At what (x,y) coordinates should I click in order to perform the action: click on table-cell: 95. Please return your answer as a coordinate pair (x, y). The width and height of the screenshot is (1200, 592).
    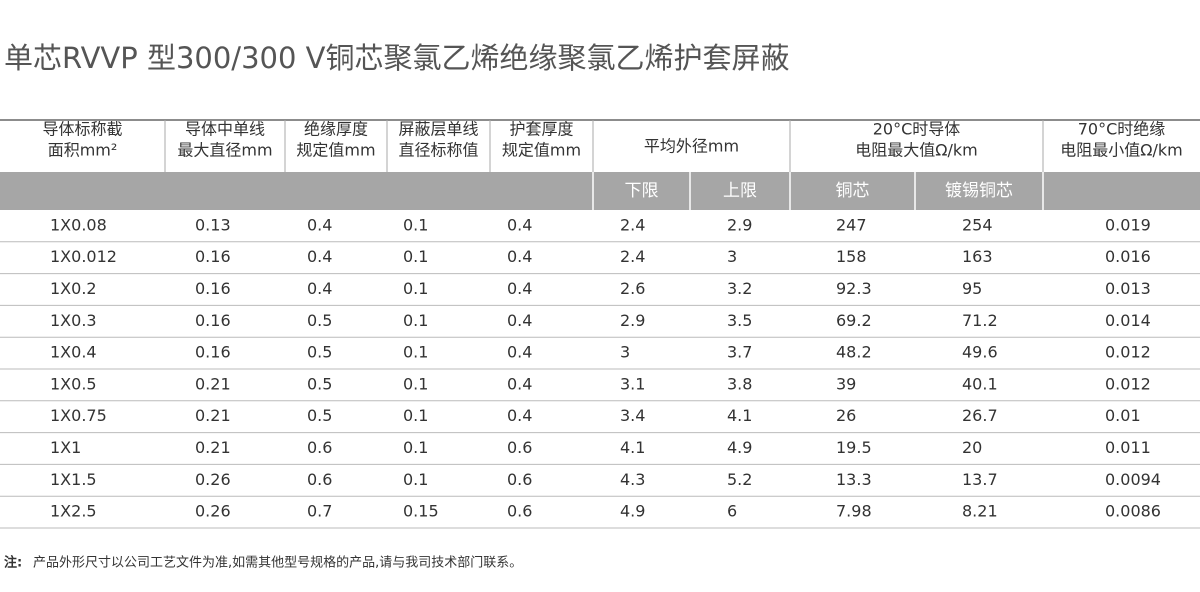
    Looking at the image, I should click on (972, 288).